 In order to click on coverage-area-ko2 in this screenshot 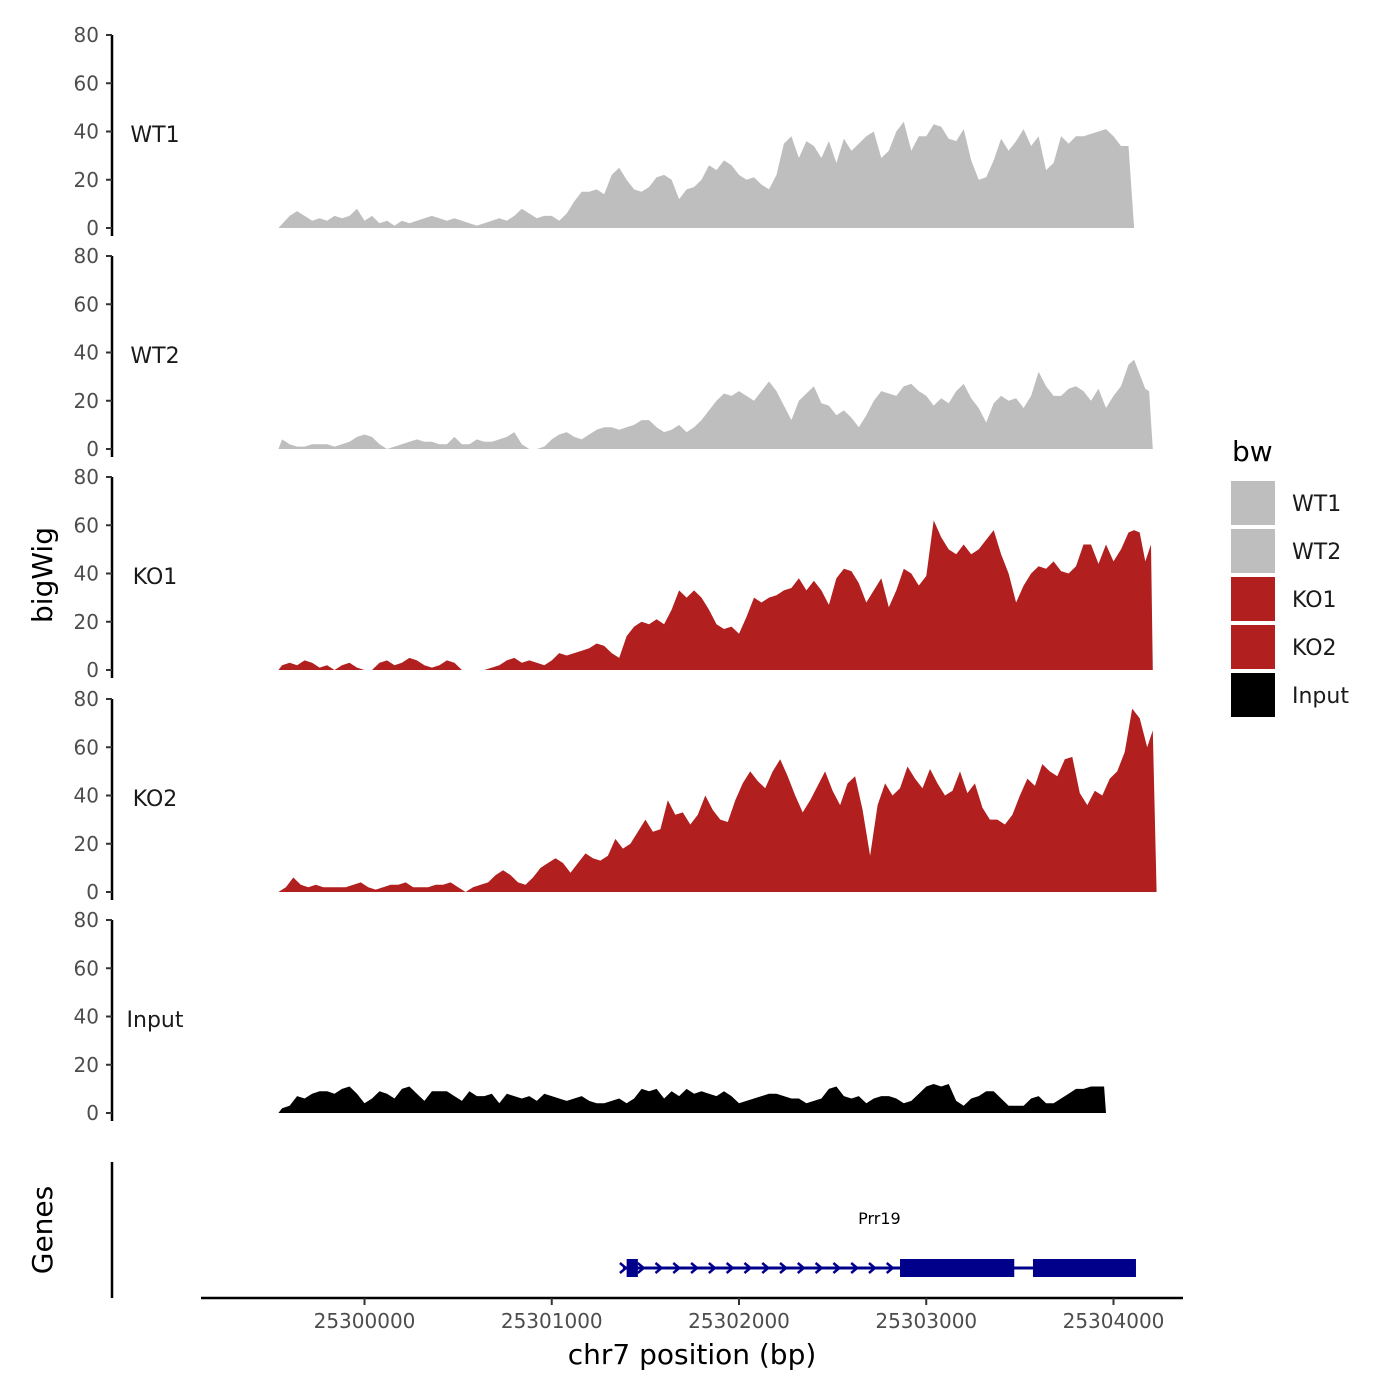, I will do `click(717, 800)`.